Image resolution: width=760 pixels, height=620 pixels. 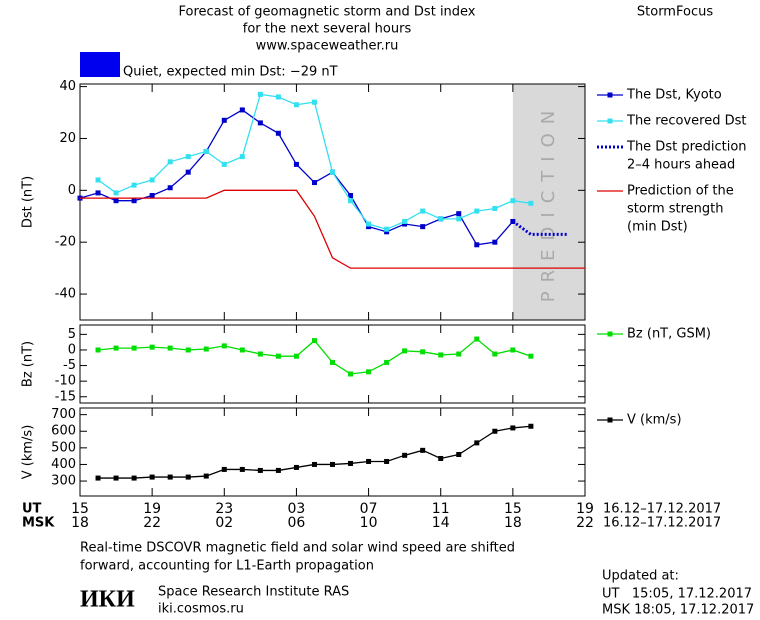 What do you see at coordinates (675, 209) in the screenshot?
I see `legend-label: storm strength` at bounding box center [675, 209].